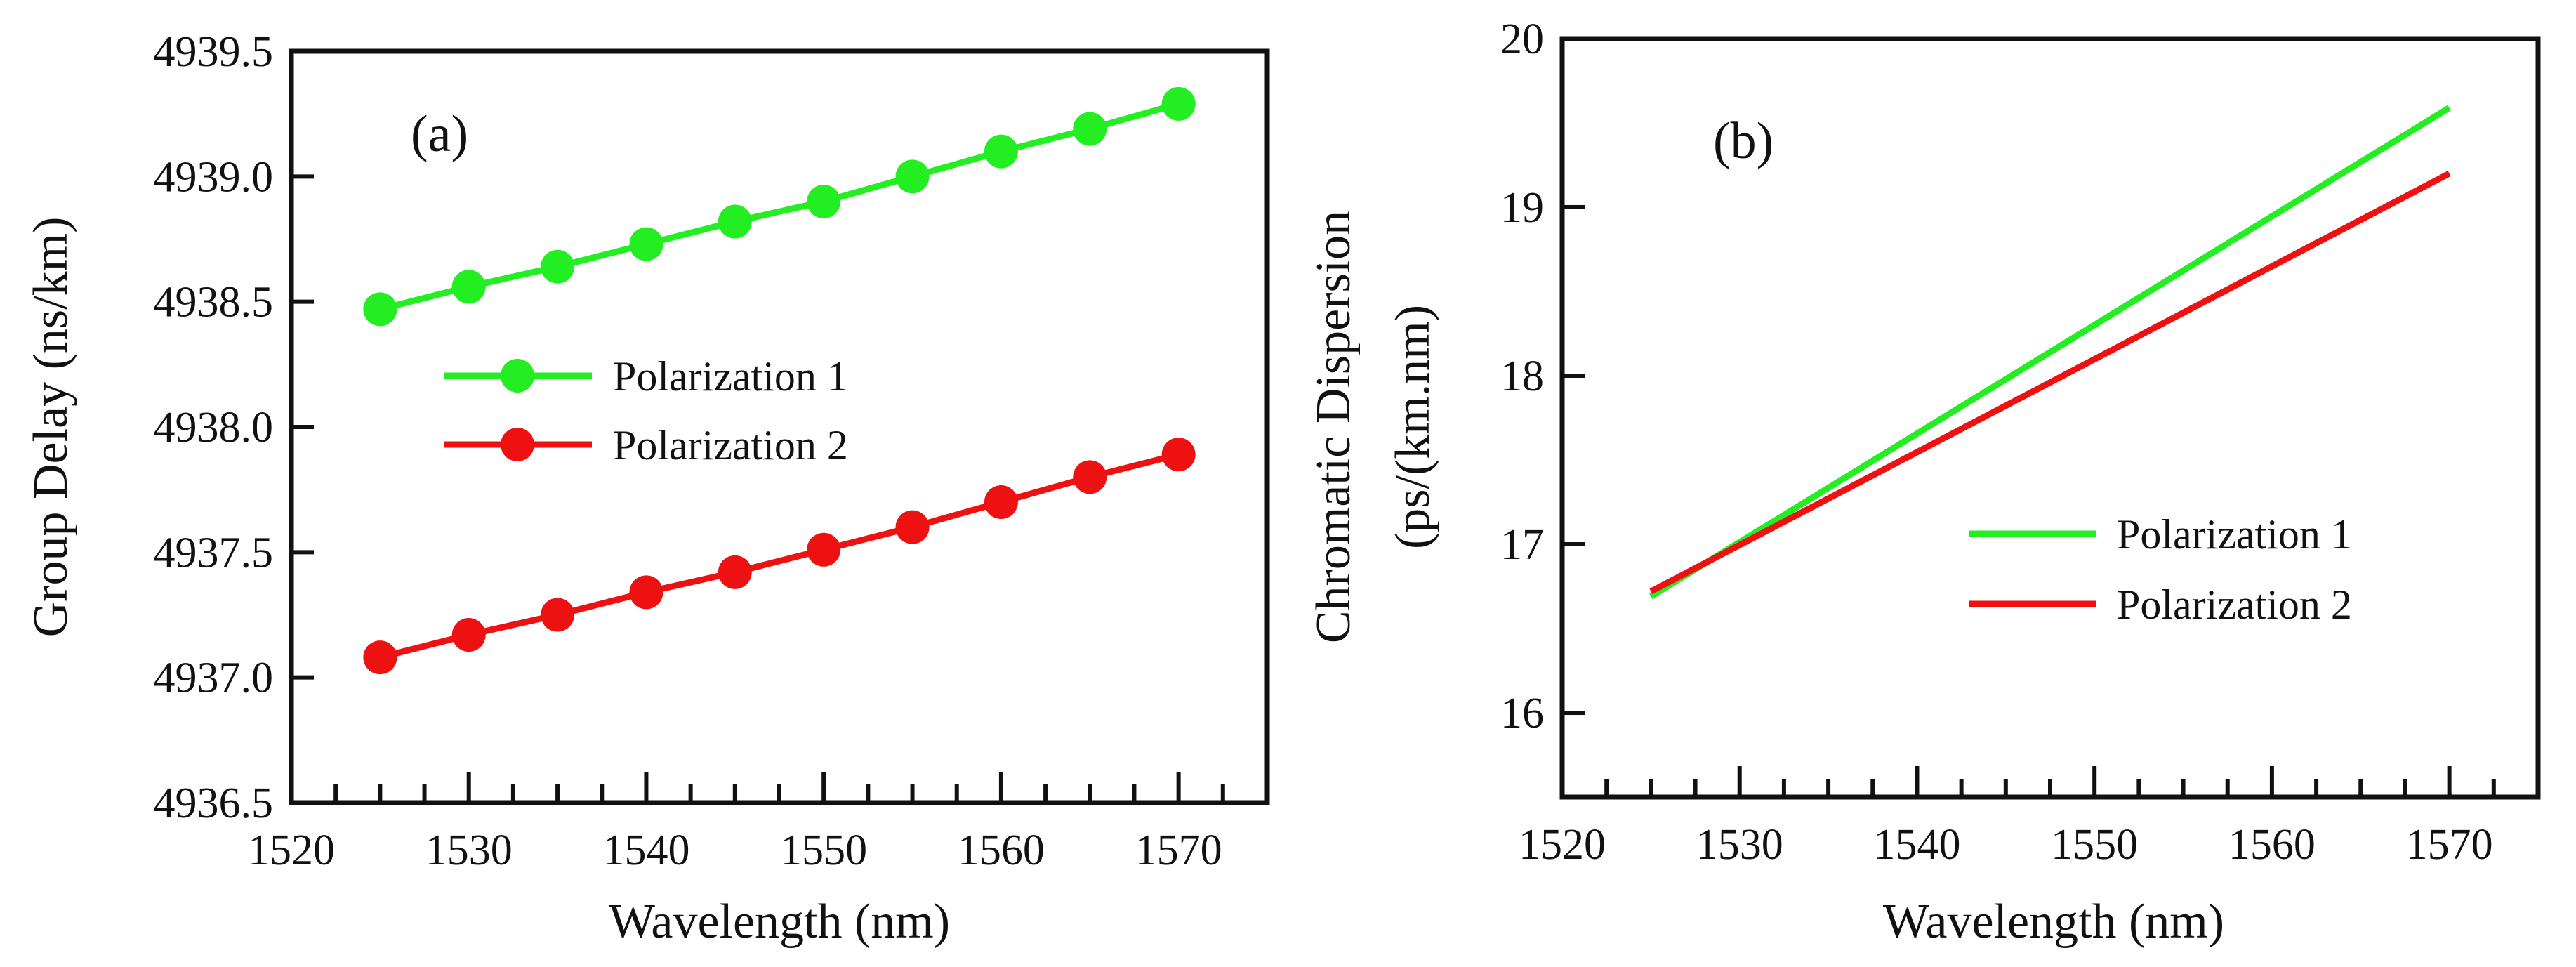 This screenshot has width=2576, height=967. What do you see at coordinates (214, 803) in the screenshot?
I see `y-tick-label-a: 4936.5` at bounding box center [214, 803].